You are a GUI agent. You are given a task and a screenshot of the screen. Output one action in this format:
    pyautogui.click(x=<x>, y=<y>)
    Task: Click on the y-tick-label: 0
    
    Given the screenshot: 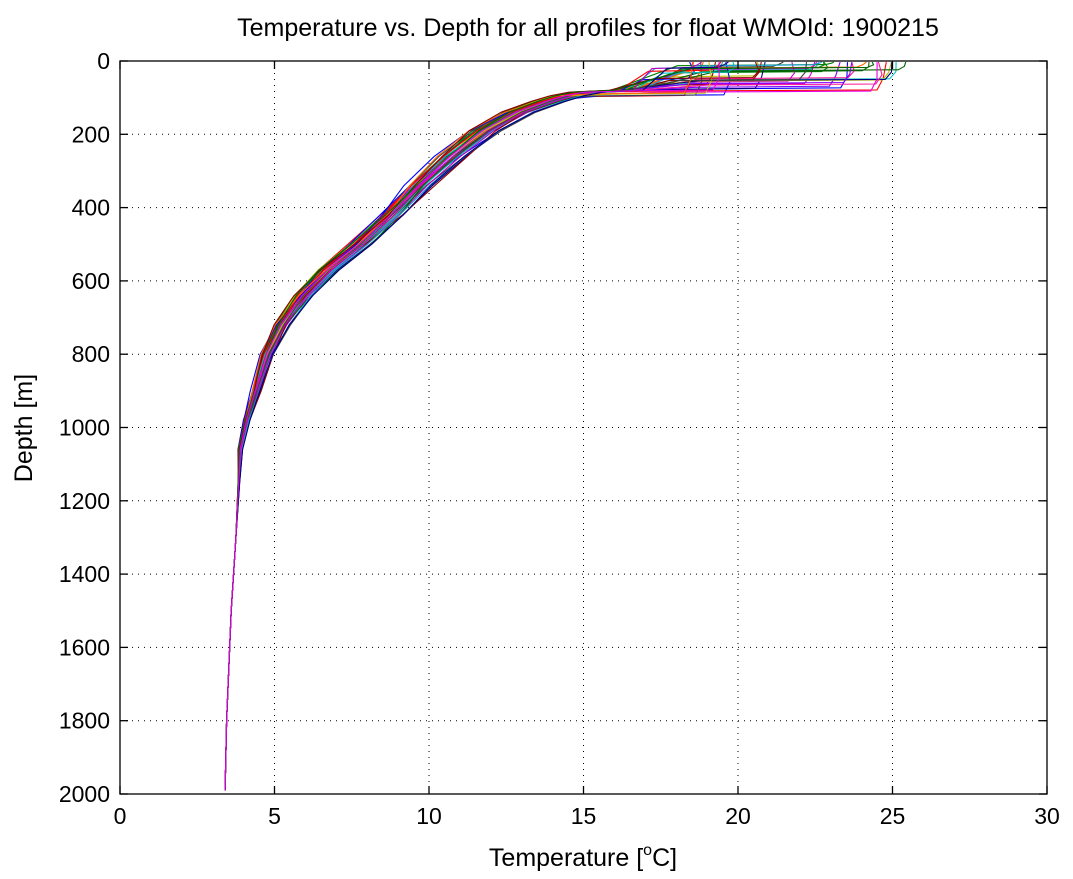 What is the action you would take?
    pyautogui.click(x=103, y=61)
    